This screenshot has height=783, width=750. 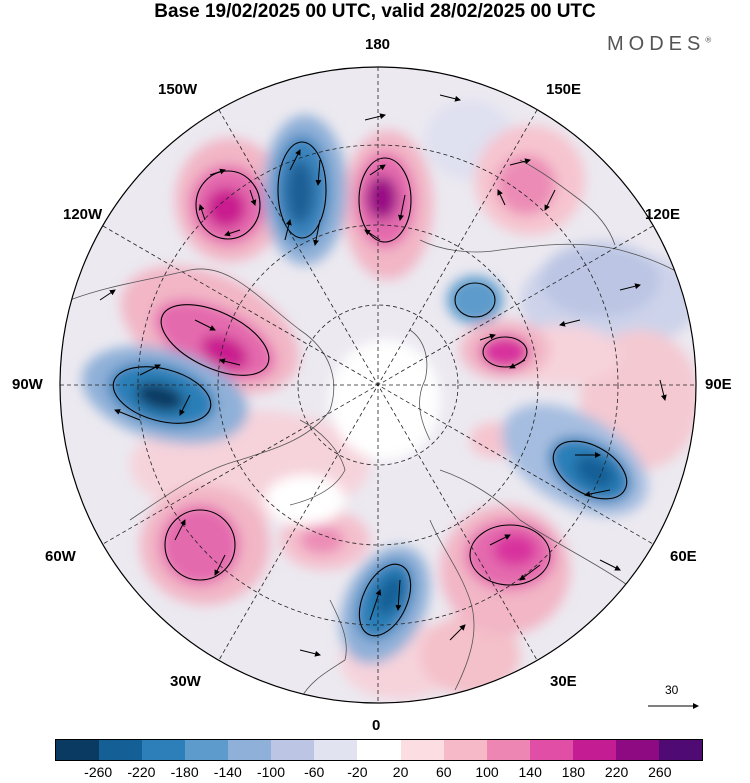 I want to click on lon-label-90e: 90E, so click(x=718, y=384).